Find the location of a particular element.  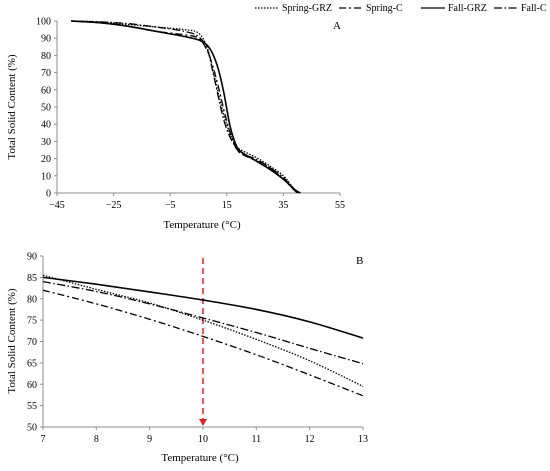

panel-b-x-tick-label-1: 8 is located at coordinates (96, 439).